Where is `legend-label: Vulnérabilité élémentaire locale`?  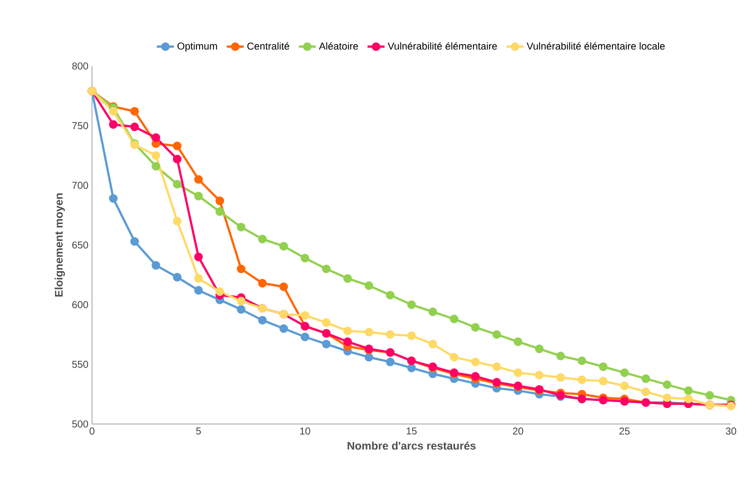
legend-label: Vulnérabilité élémentaire locale is located at coordinates (595, 46).